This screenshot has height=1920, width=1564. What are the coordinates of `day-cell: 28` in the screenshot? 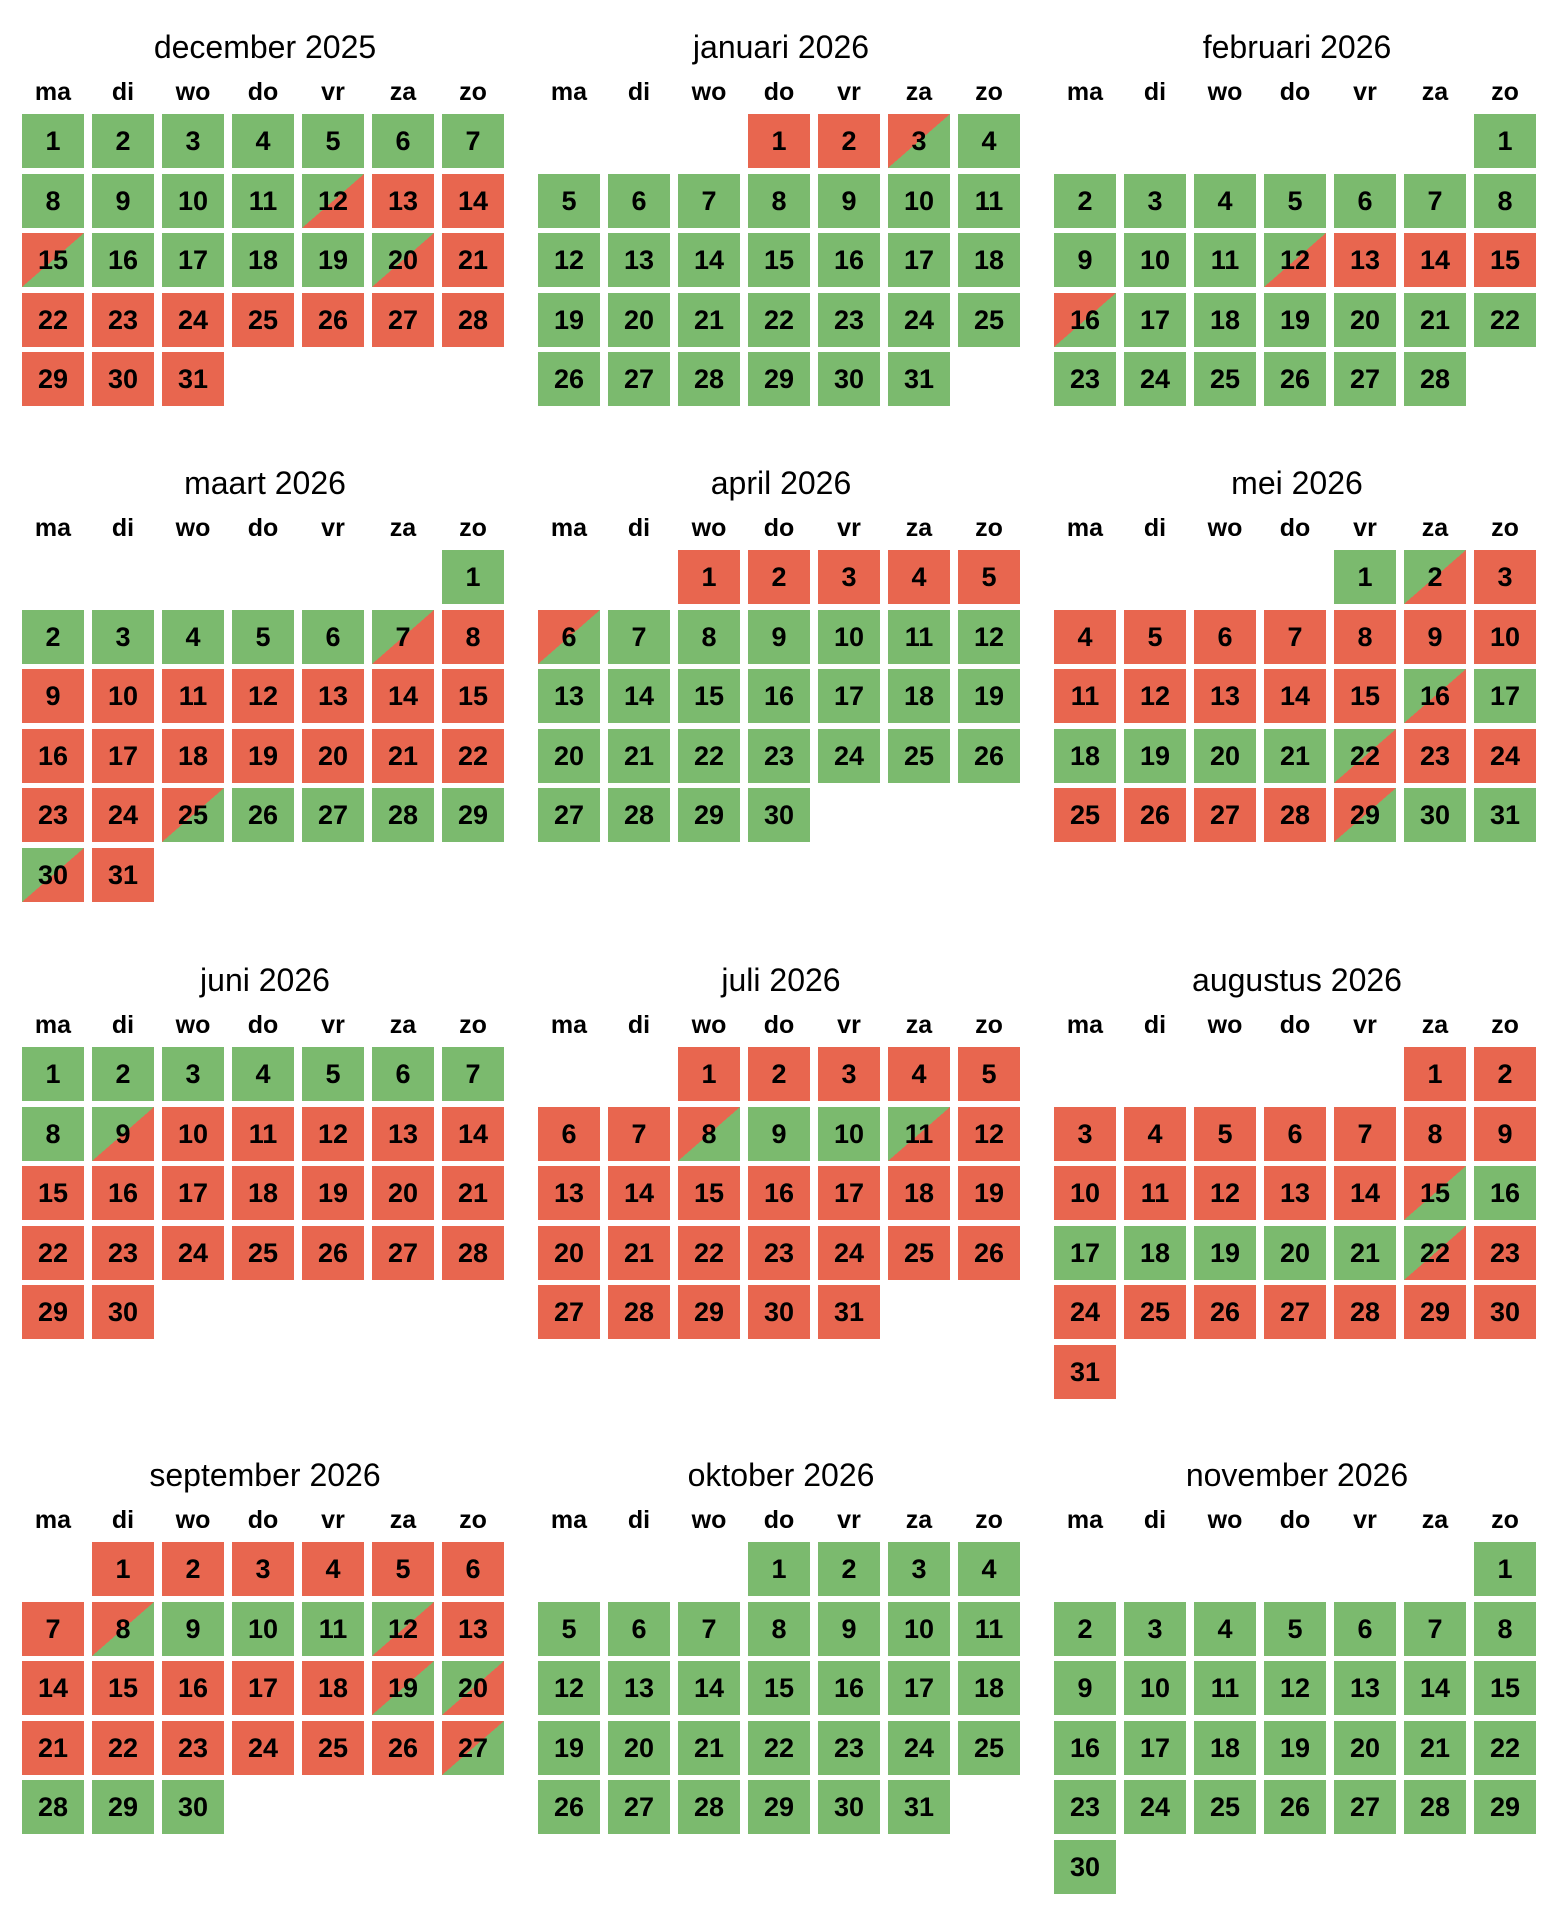 It's located at (473, 1252).